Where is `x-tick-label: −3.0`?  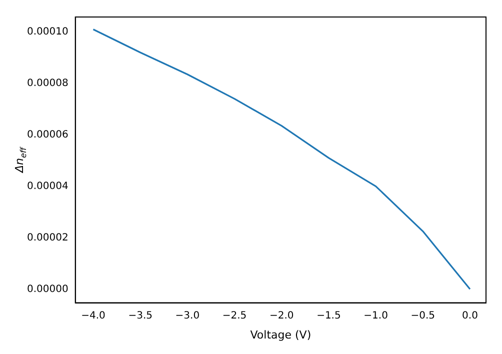
x-tick-label: −3.0 is located at coordinates (187, 316).